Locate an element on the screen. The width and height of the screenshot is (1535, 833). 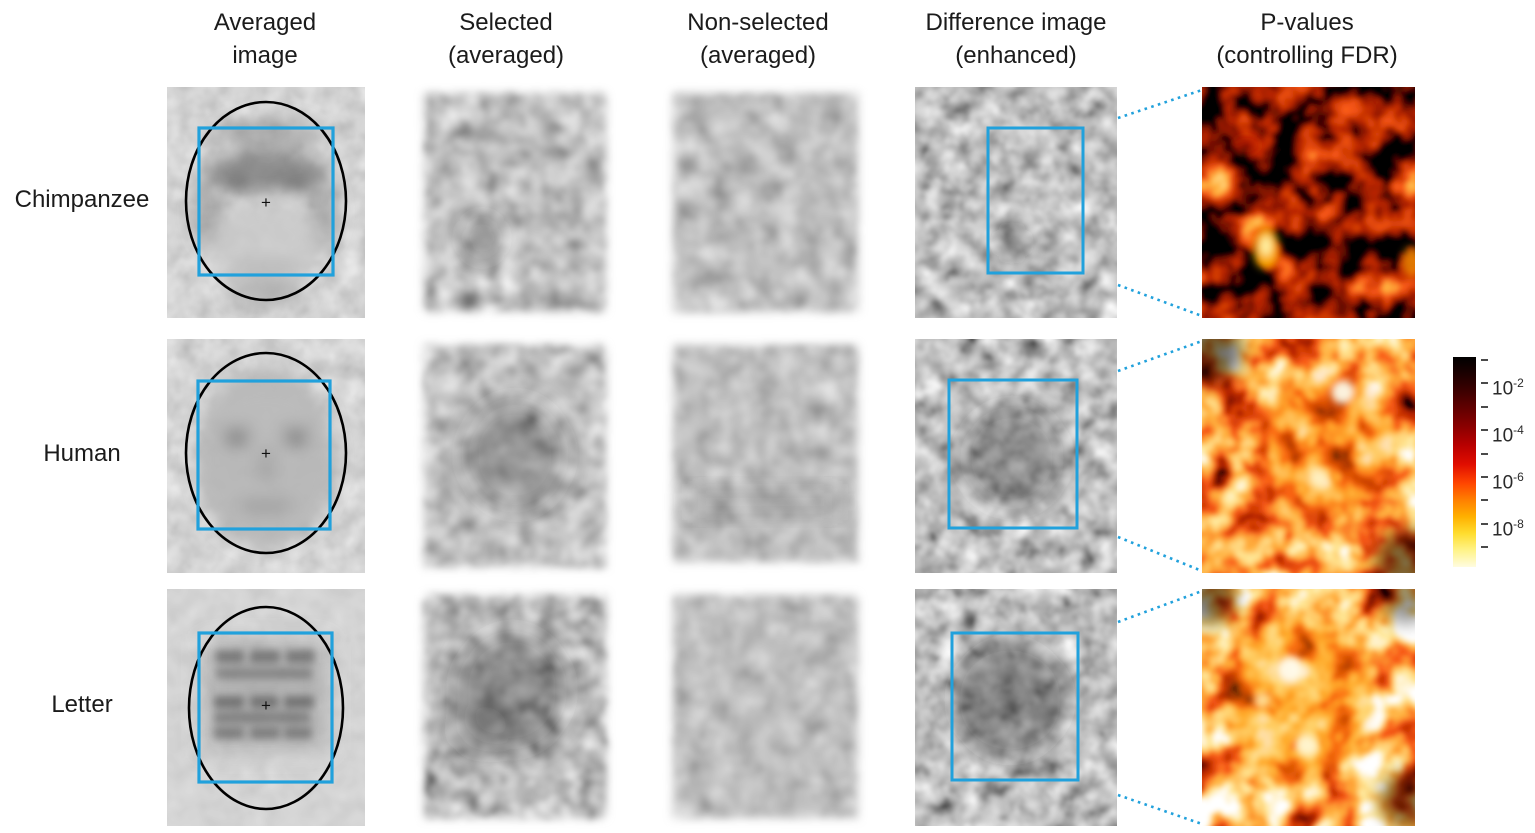
row-label-letter: Letter is located at coordinates (82, 704).